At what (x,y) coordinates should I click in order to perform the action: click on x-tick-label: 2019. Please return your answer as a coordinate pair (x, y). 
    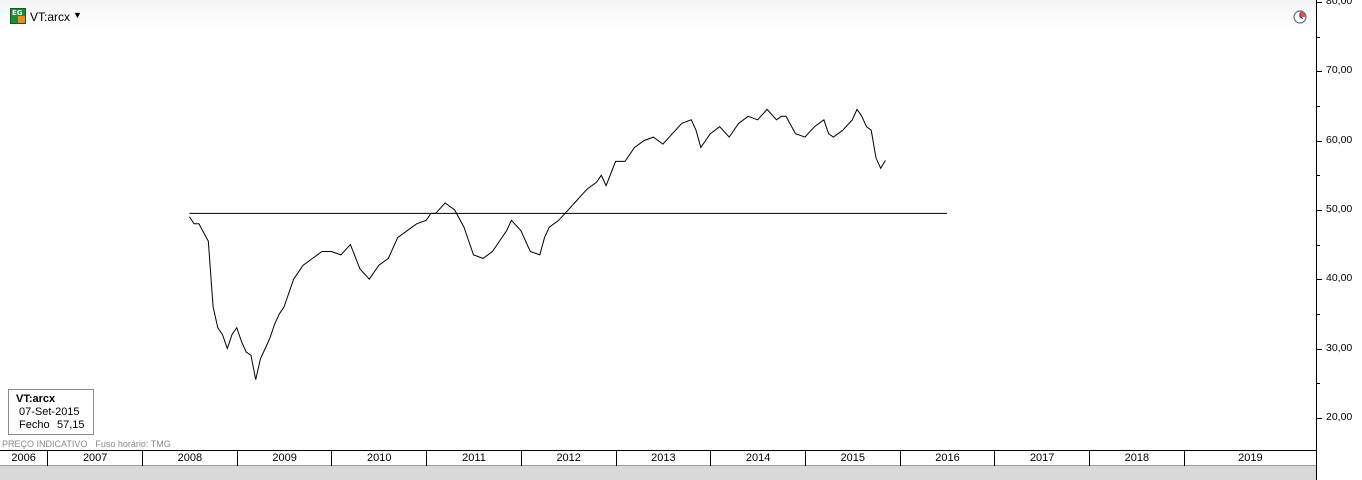
    Looking at the image, I should click on (1249, 458).